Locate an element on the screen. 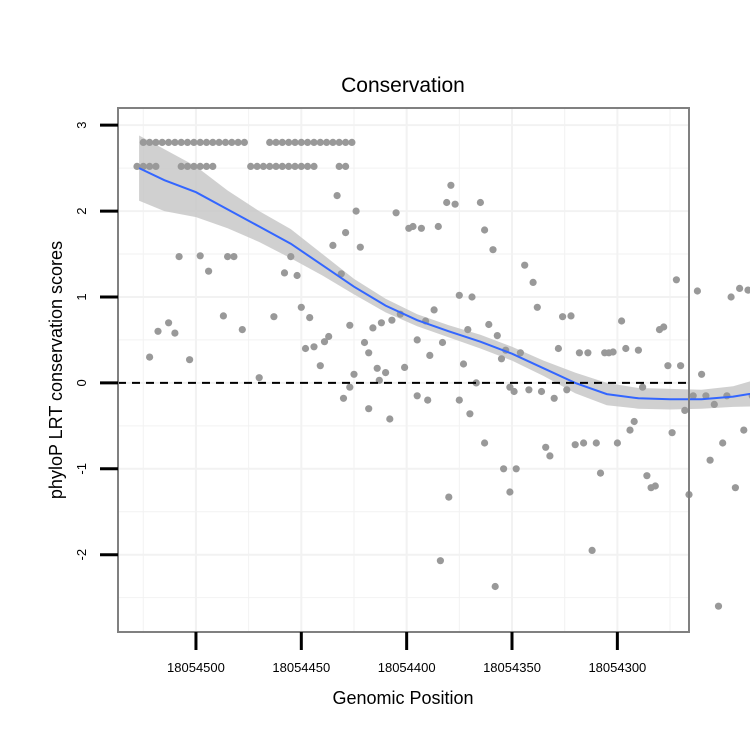 The width and height of the screenshot is (750, 750). chart-title: Conservation is located at coordinates (403, 85).